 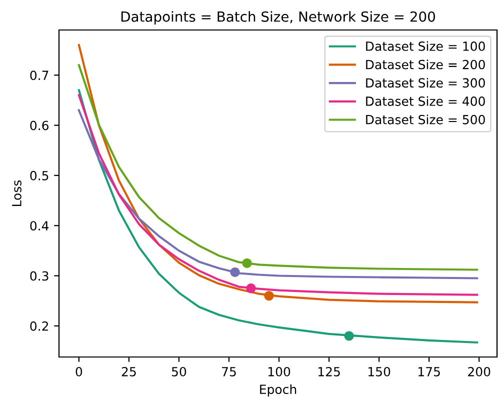 What do you see at coordinates (425, 101) in the screenshot?
I see `legend-label: Dataset Size = 400` at bounding box center [425, 101].